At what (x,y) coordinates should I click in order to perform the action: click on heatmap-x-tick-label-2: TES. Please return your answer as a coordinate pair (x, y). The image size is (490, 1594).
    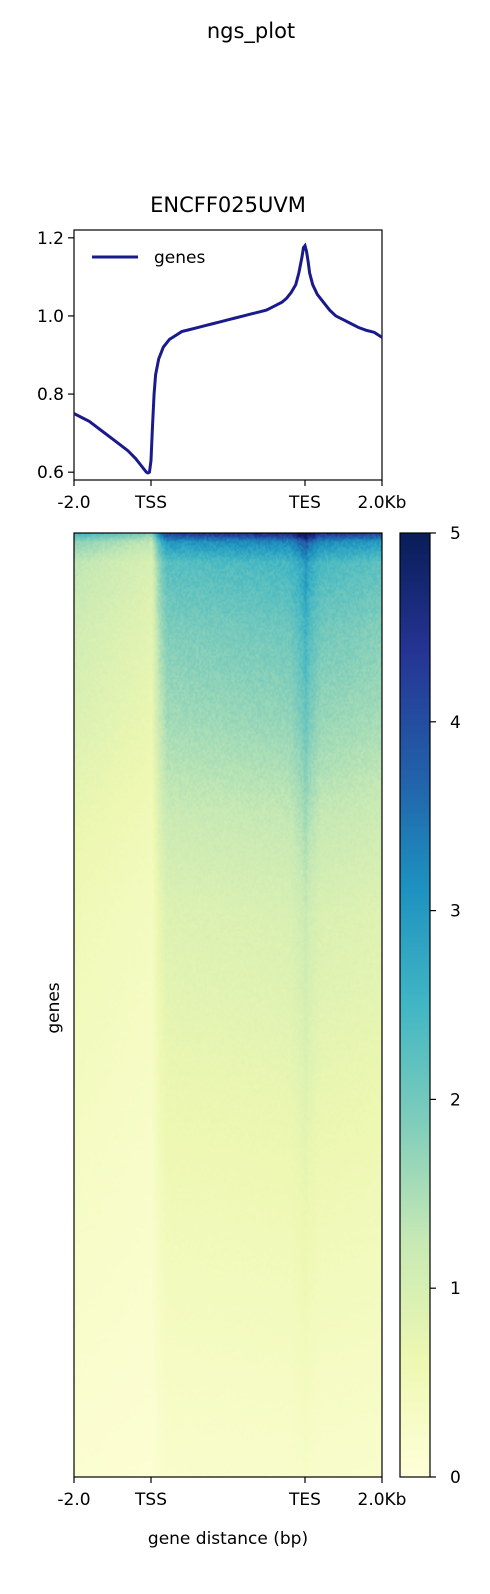
    Looking at the image, I should click on (304, 1500).